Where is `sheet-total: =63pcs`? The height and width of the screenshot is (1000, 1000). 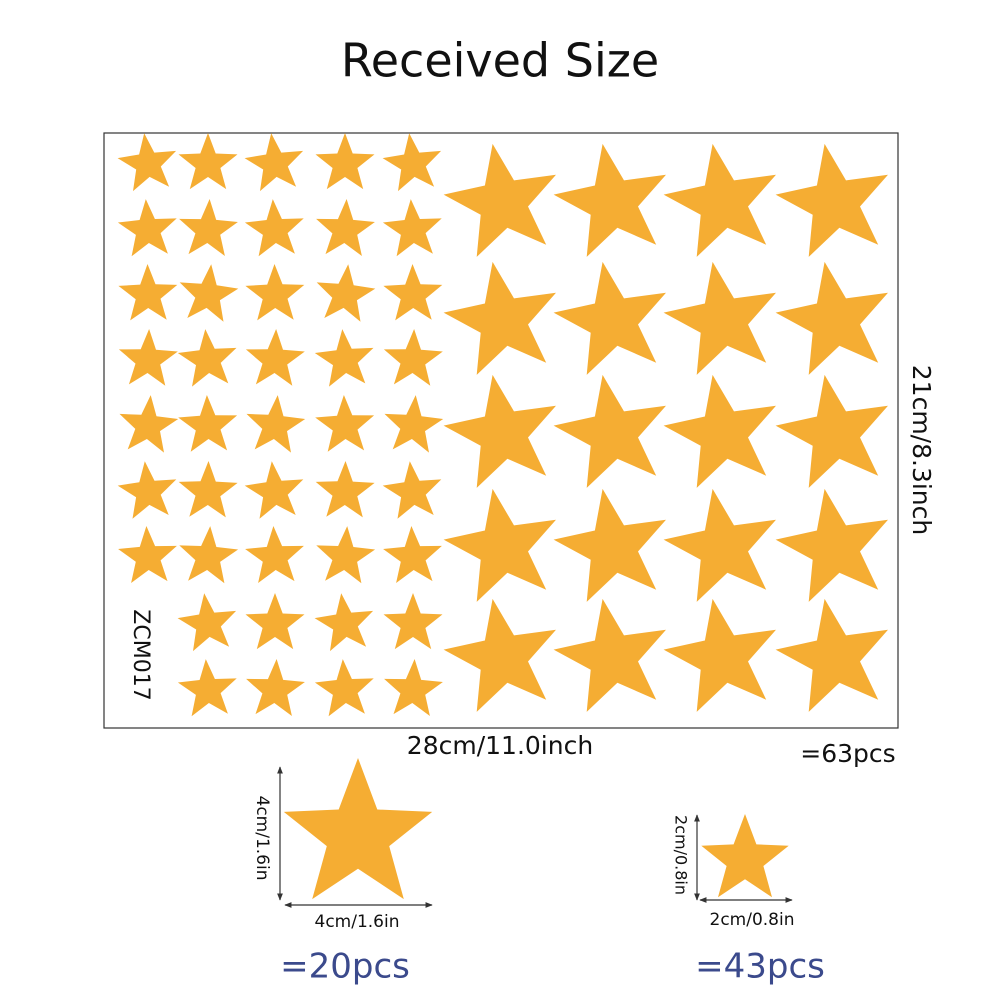
sheet-total: =63pcs is located at coordinates (847, 753).